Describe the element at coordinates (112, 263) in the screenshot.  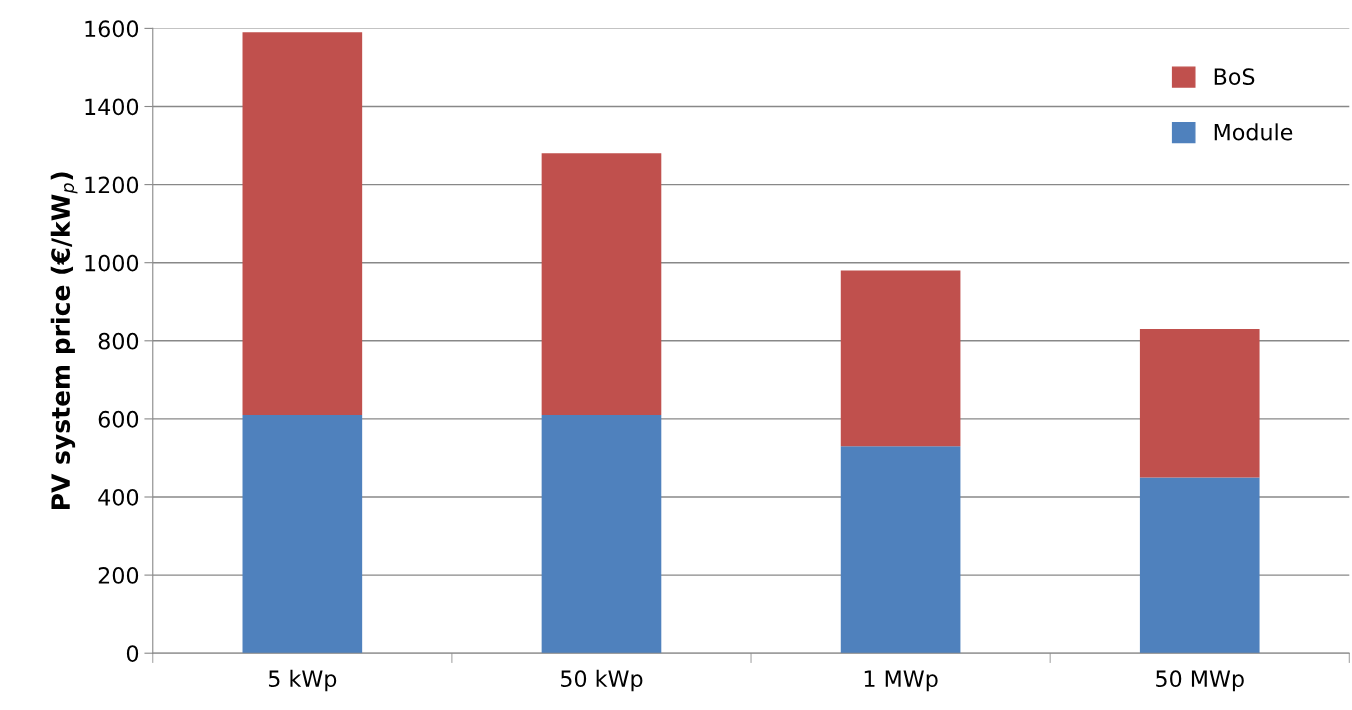
I see `y-tick-label: 1000` at that location.